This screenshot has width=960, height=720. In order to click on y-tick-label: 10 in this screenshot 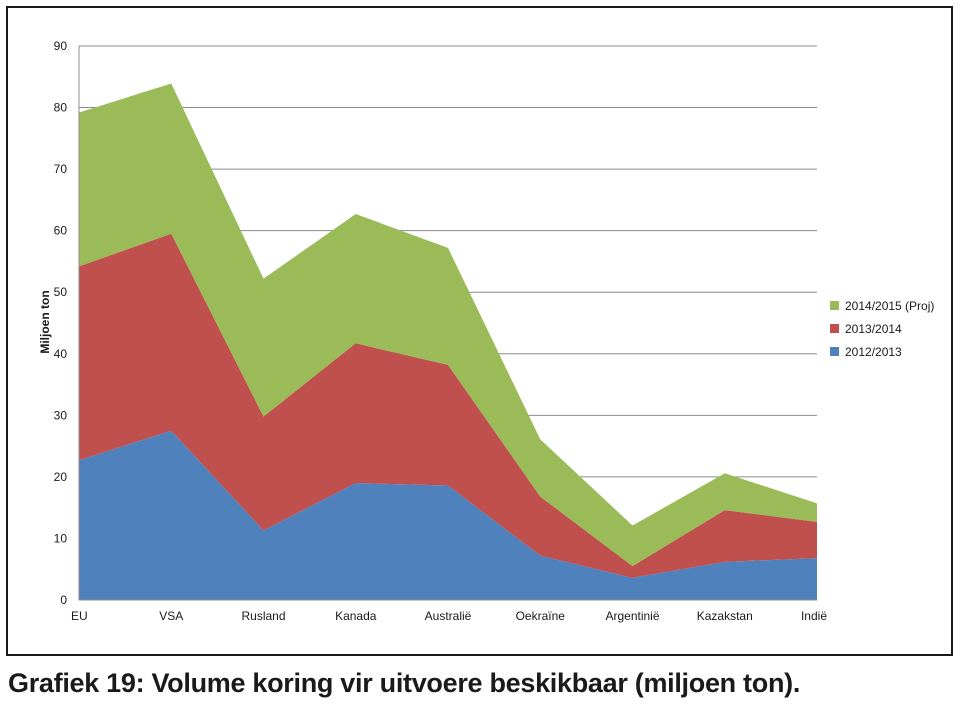, I will do `click(61, 538)`.